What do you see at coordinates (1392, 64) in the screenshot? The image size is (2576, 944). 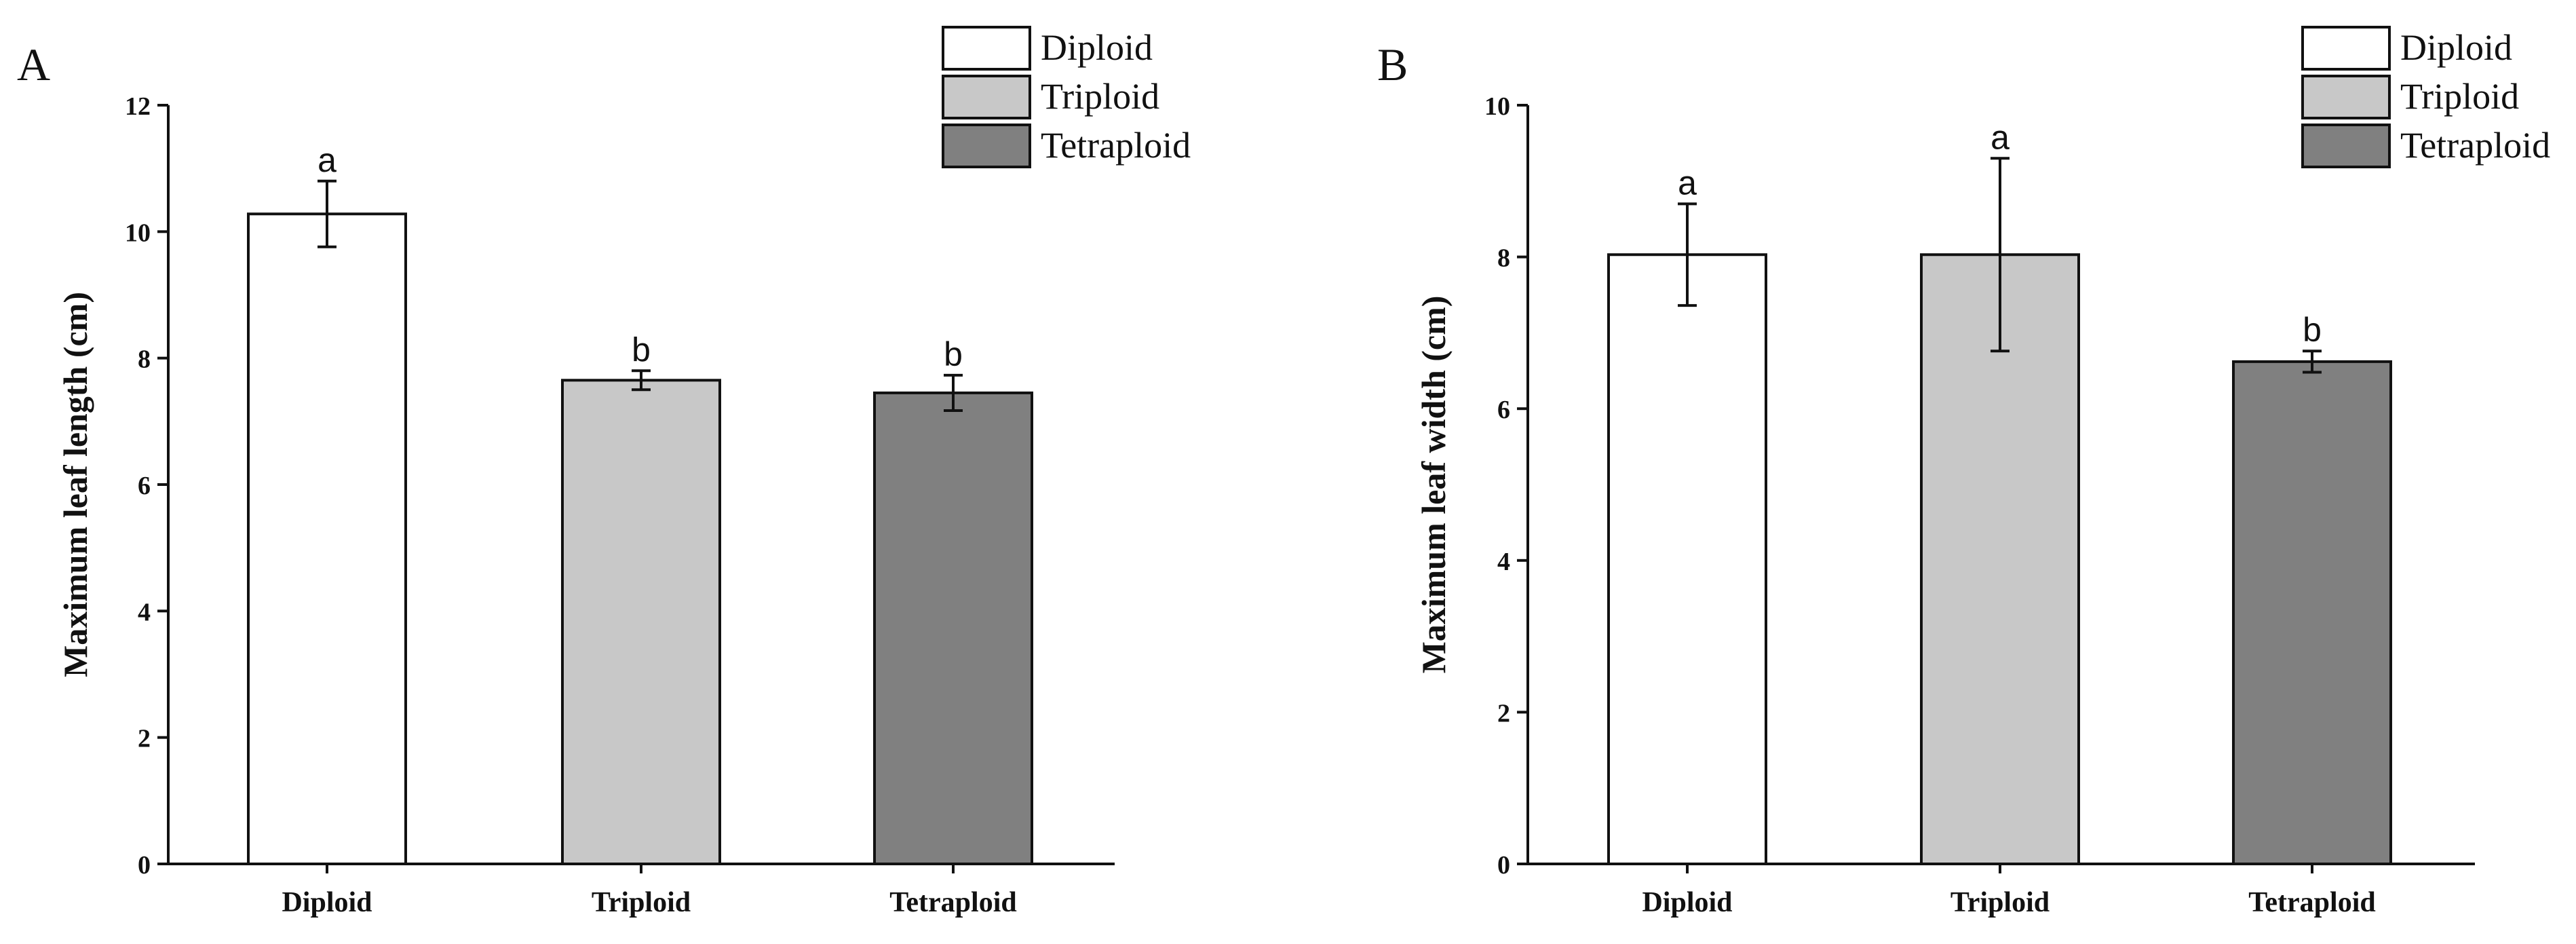 I see `panel-label: B` at bounding box center [1392, 64].